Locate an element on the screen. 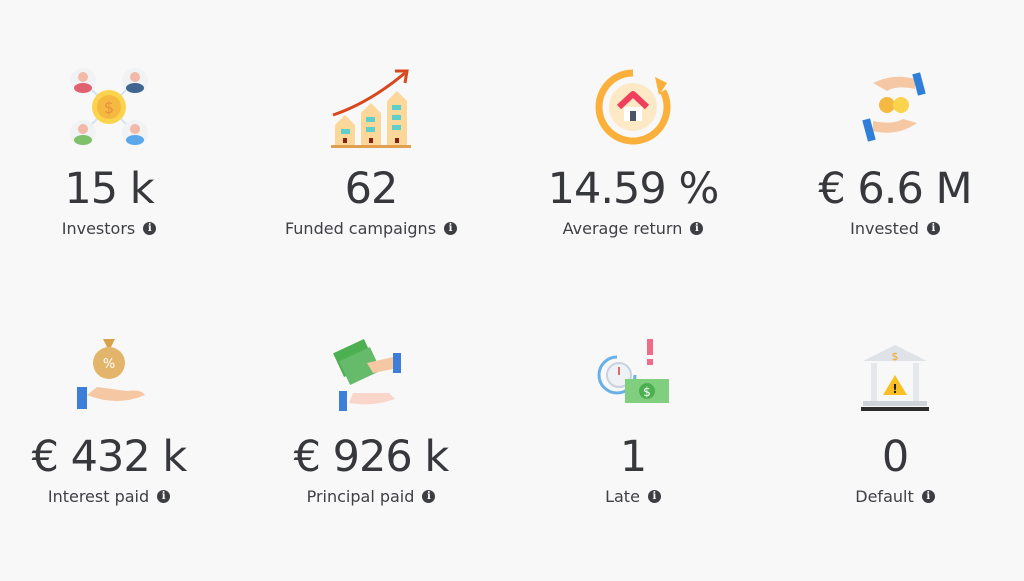 The width and height of the screenshot is (1024, 581). stat-label-text: Principal paid is located at coordinates (360, 496).